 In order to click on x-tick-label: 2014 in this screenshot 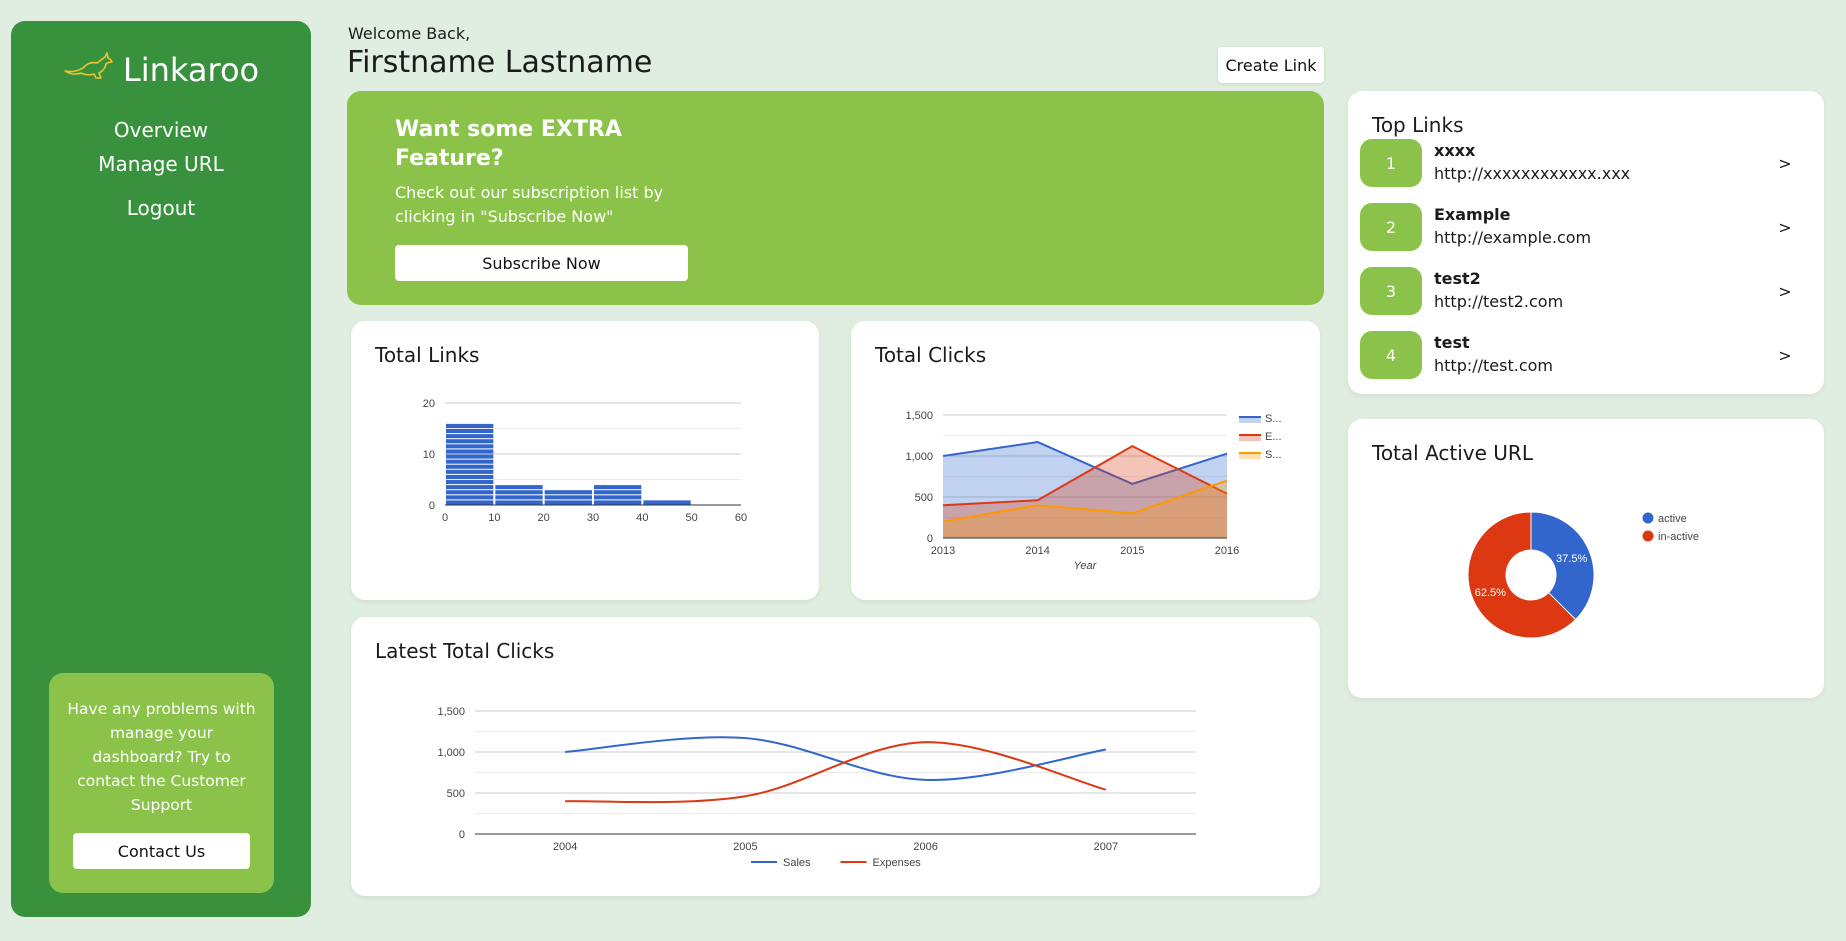, I will do `click(1037, 551)`.